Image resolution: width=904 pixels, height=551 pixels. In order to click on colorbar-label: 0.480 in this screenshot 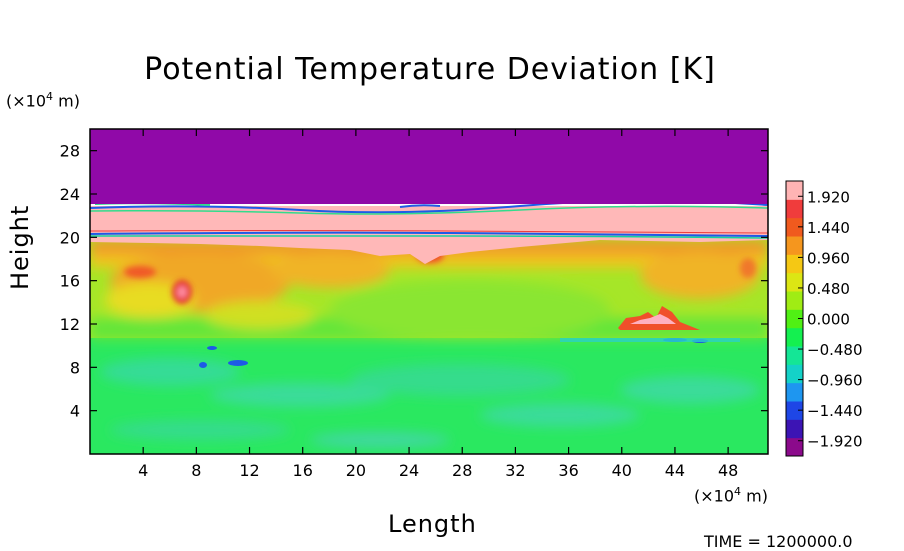, I will do `click(828, 289)`.